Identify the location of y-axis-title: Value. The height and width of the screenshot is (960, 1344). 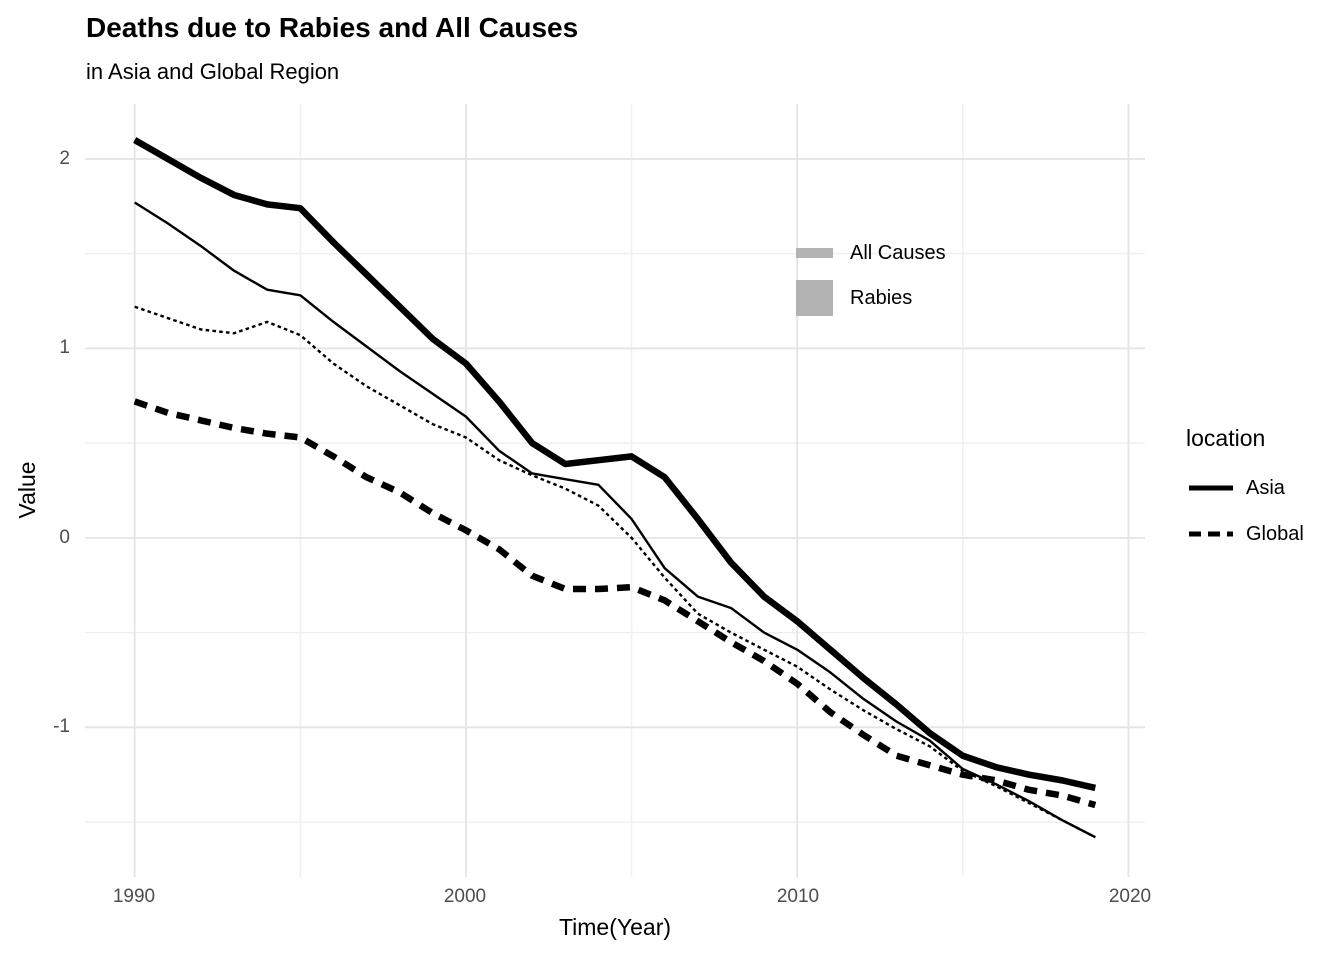
(27, 490).